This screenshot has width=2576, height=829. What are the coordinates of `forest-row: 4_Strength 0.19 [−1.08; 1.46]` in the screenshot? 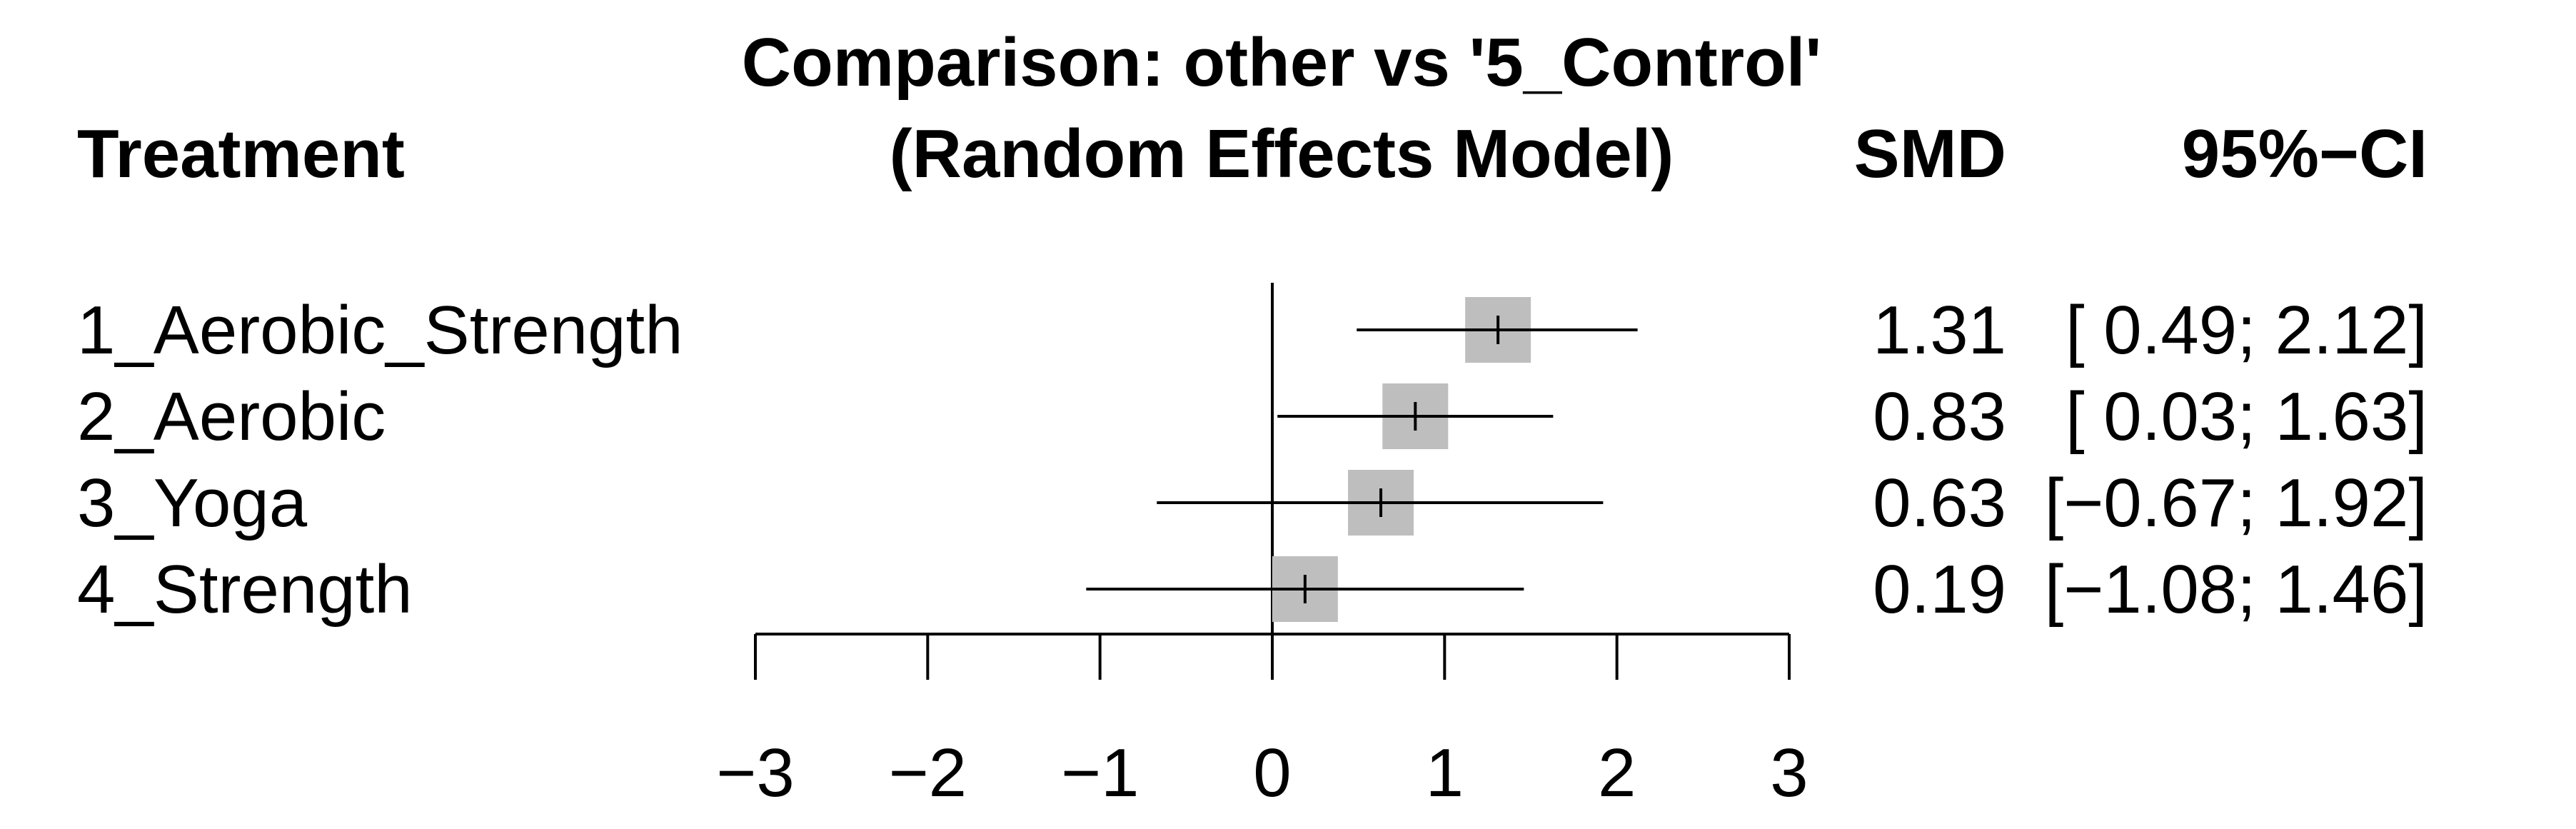 It's located at (1252, 589).